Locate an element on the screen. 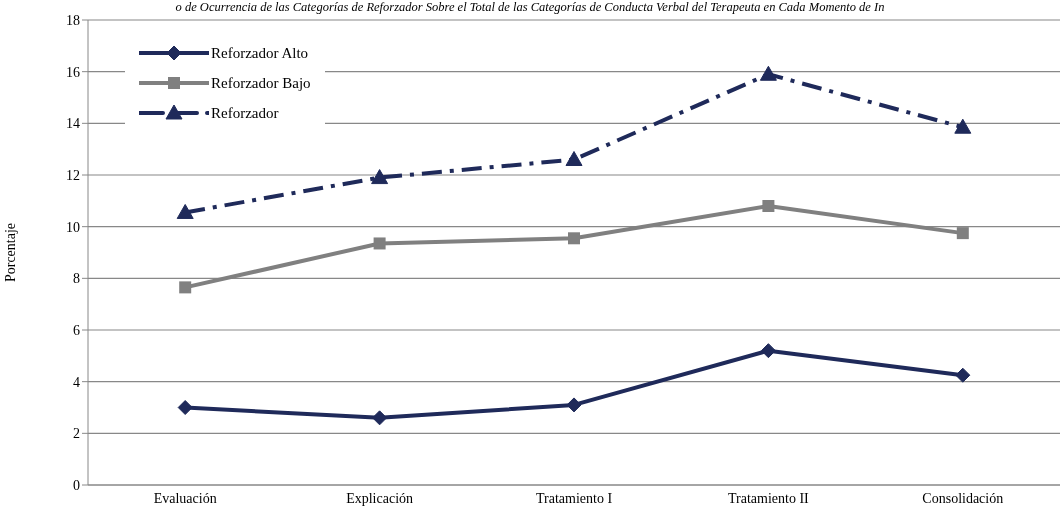 Image resolution: width=1060 pixels, height=519 pixels. y-tick-label: 12 is located at coordinates (73, 175).